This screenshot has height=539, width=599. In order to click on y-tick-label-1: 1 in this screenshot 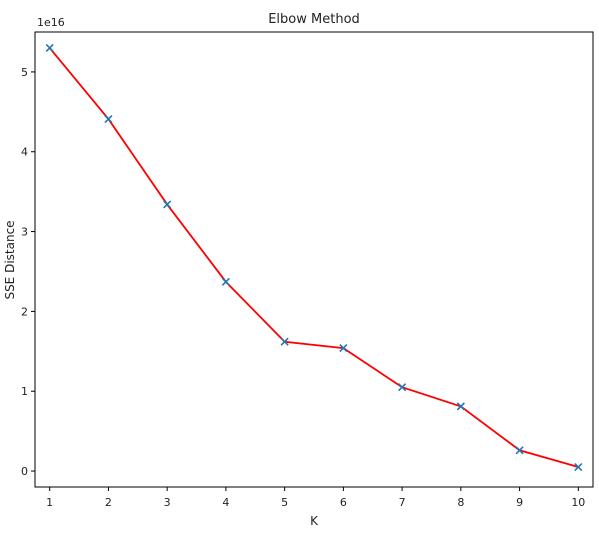, I will do `click(24, 391)`.